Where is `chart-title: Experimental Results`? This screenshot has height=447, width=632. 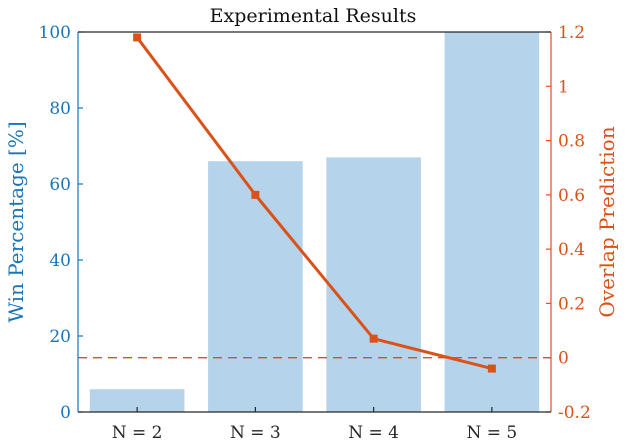 chart-title: Experimental Results is located at coordinates (313, 16).